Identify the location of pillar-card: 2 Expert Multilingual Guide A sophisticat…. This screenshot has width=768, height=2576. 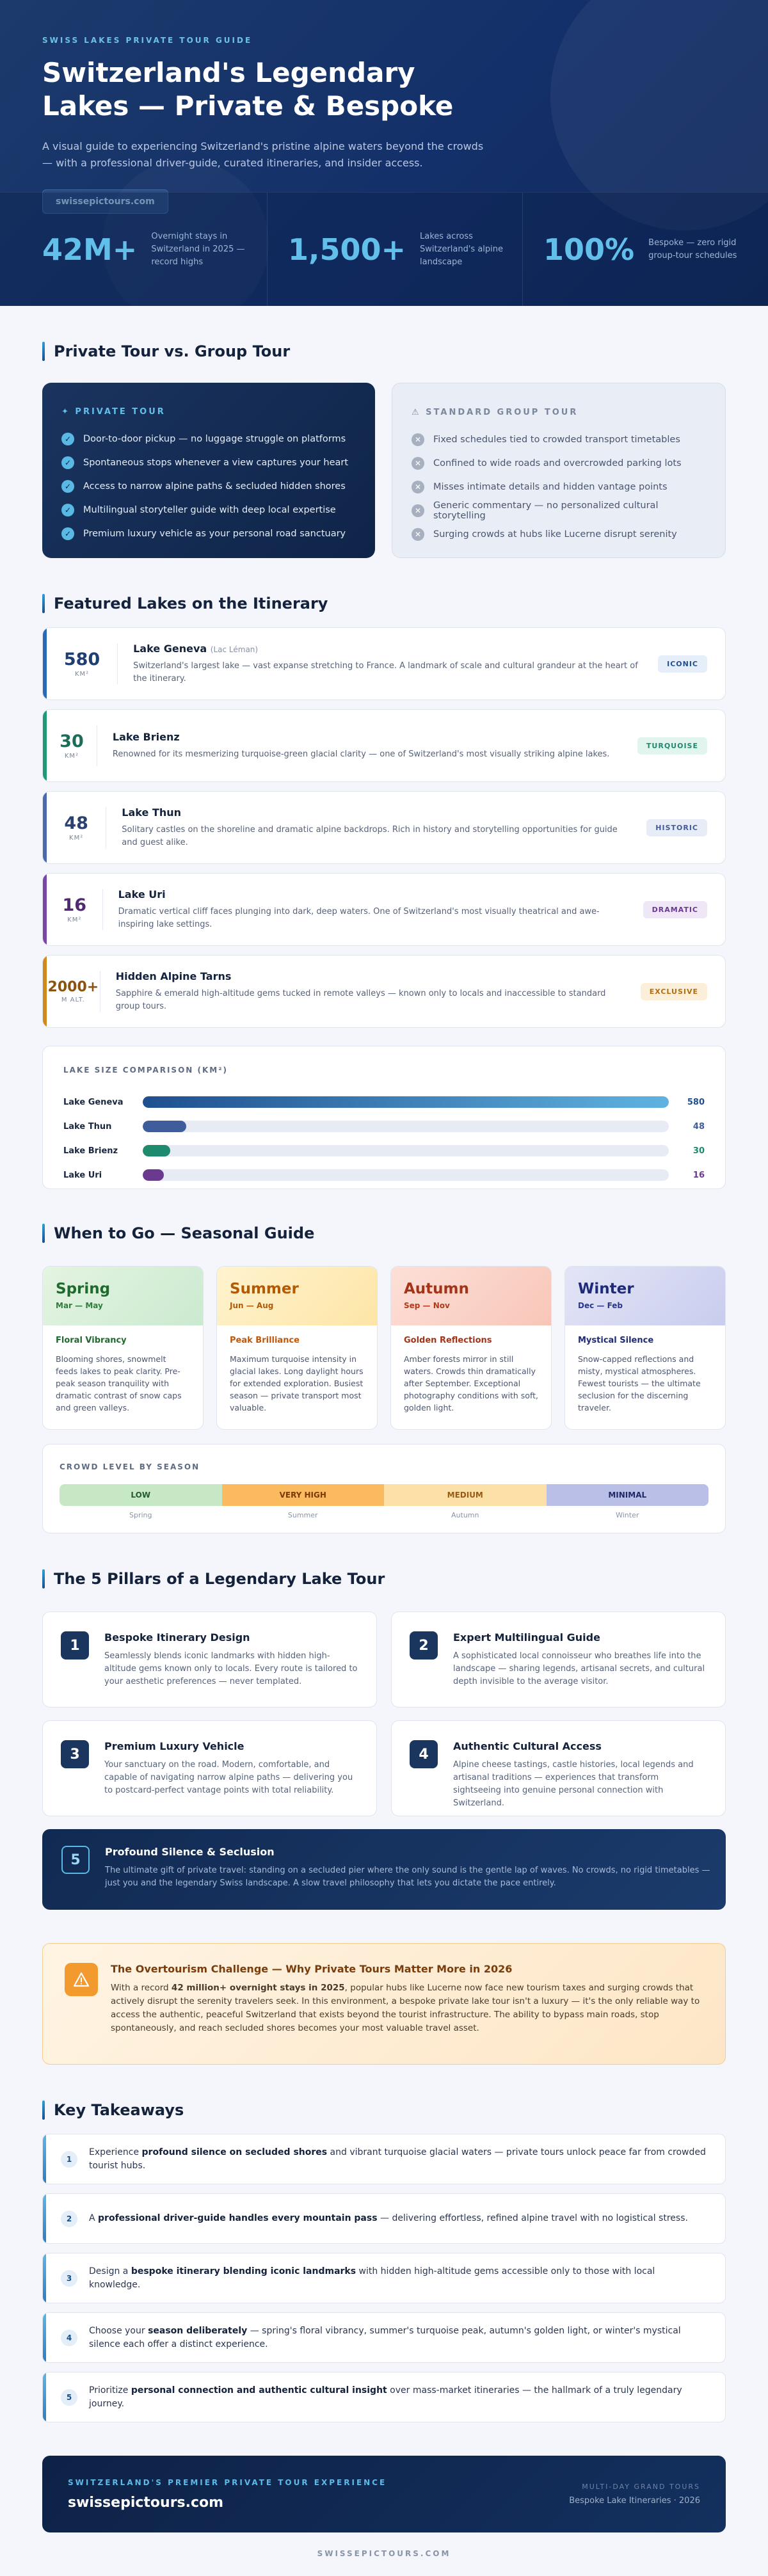
(558, 1660).